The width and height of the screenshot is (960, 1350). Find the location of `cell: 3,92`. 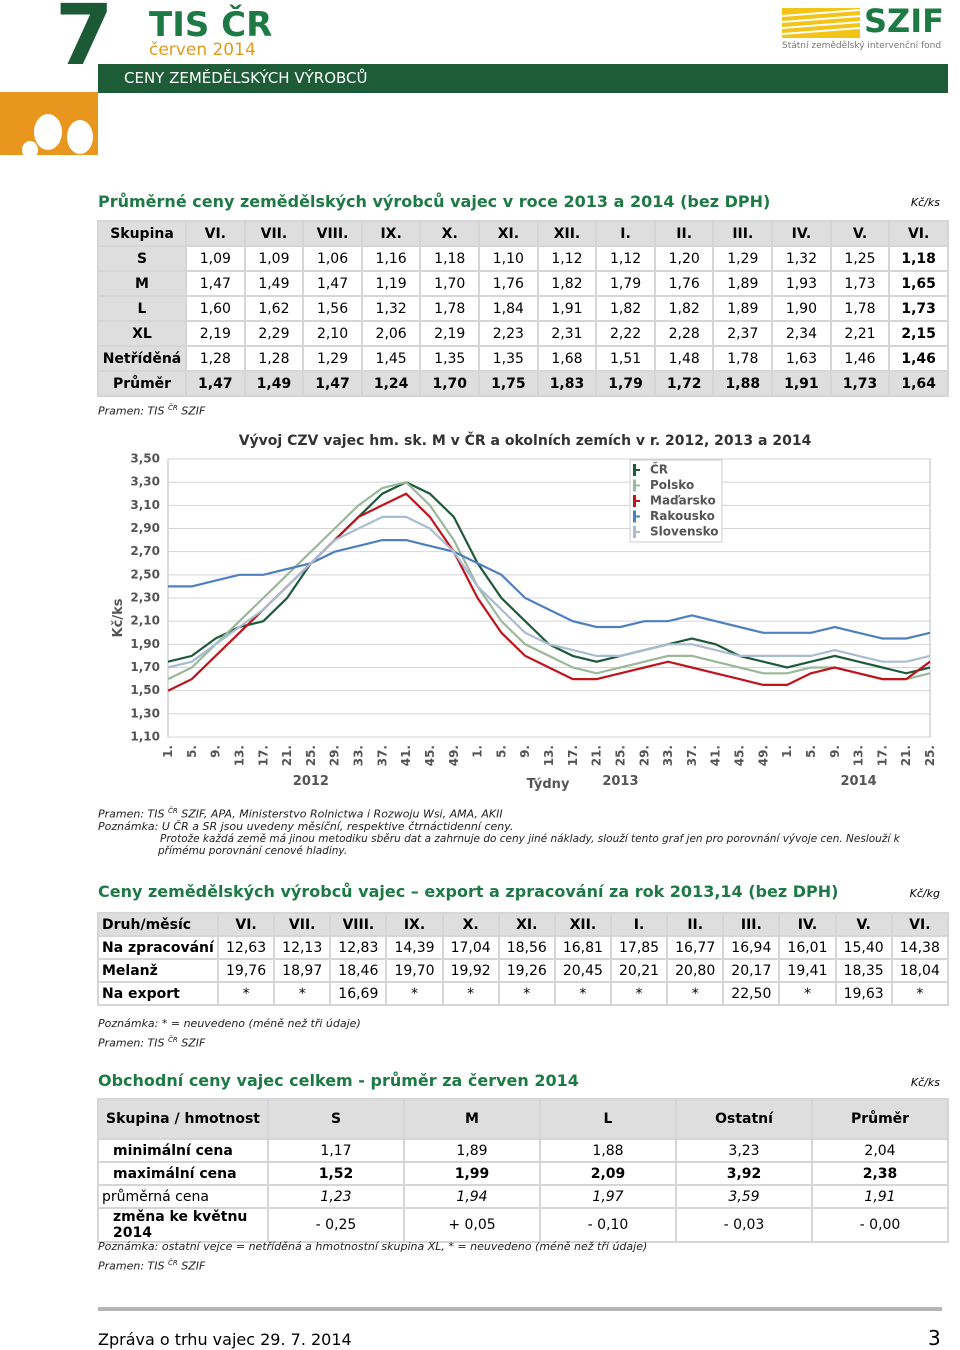

cell: 3,92 is located at coordinates (744, 1173).